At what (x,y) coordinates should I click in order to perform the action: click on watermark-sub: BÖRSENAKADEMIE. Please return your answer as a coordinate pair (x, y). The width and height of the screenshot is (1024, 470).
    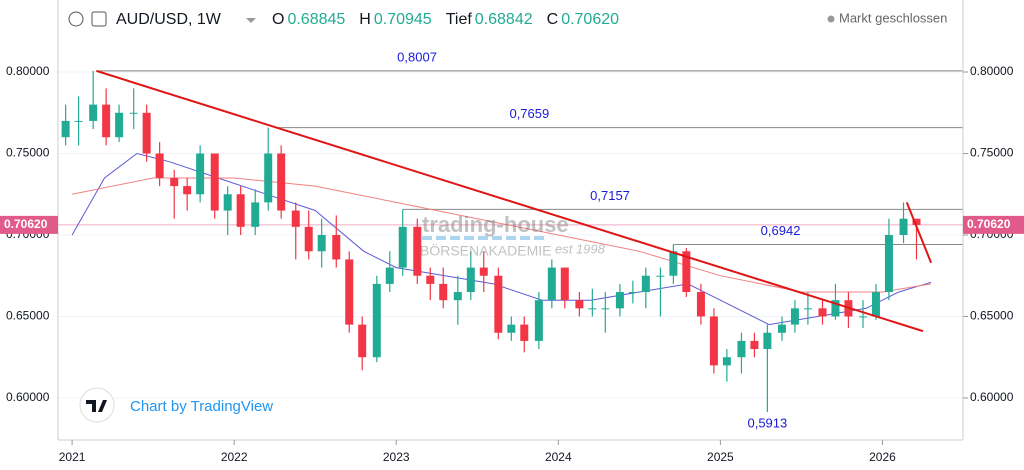
    Looking at the image, I should click on (485, 250).